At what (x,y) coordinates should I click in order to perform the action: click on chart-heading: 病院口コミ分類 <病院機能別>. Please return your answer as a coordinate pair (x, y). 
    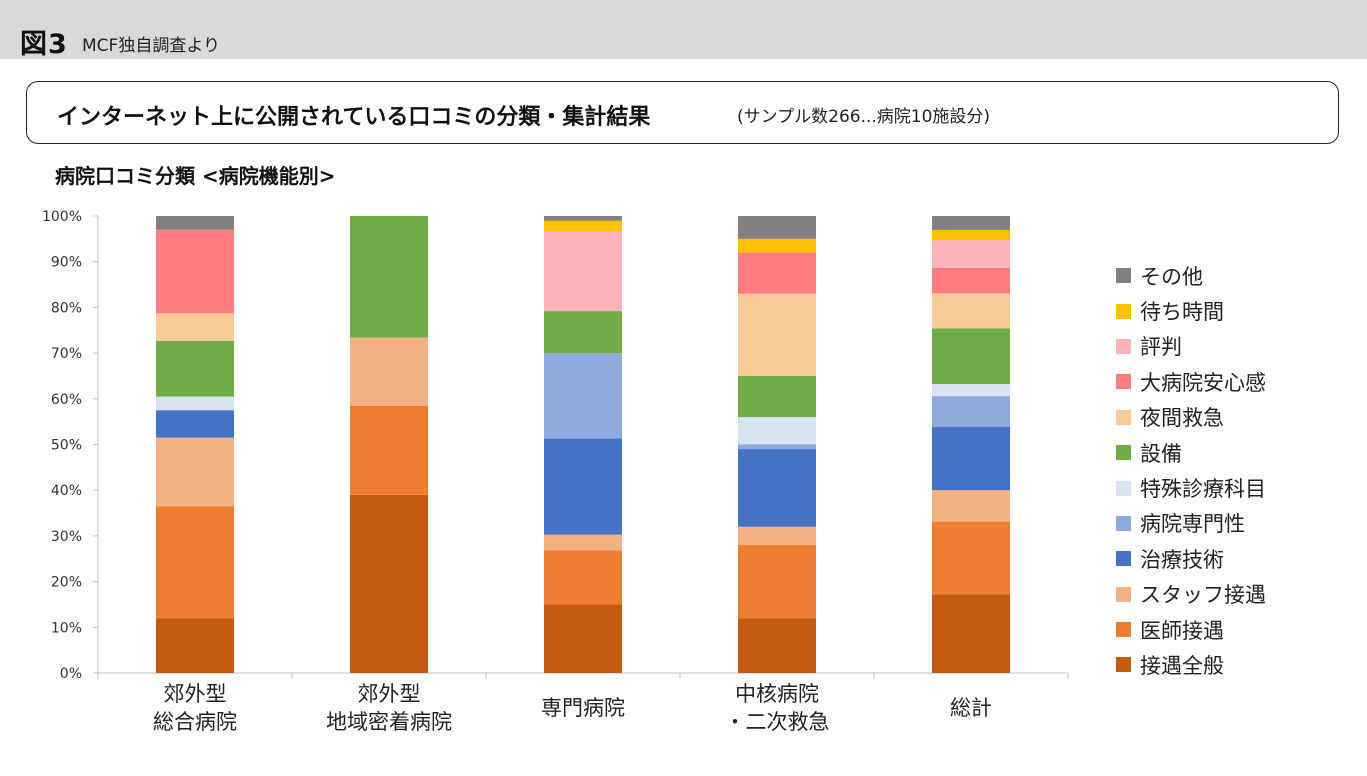
    Looking at the image, I should click on (195, 176).